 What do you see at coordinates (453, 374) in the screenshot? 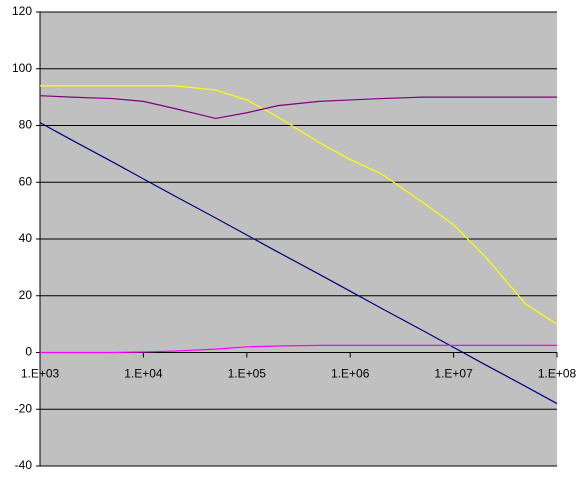
I see `x-tick-label: 1.E+07` at bounding box center [453, 374].